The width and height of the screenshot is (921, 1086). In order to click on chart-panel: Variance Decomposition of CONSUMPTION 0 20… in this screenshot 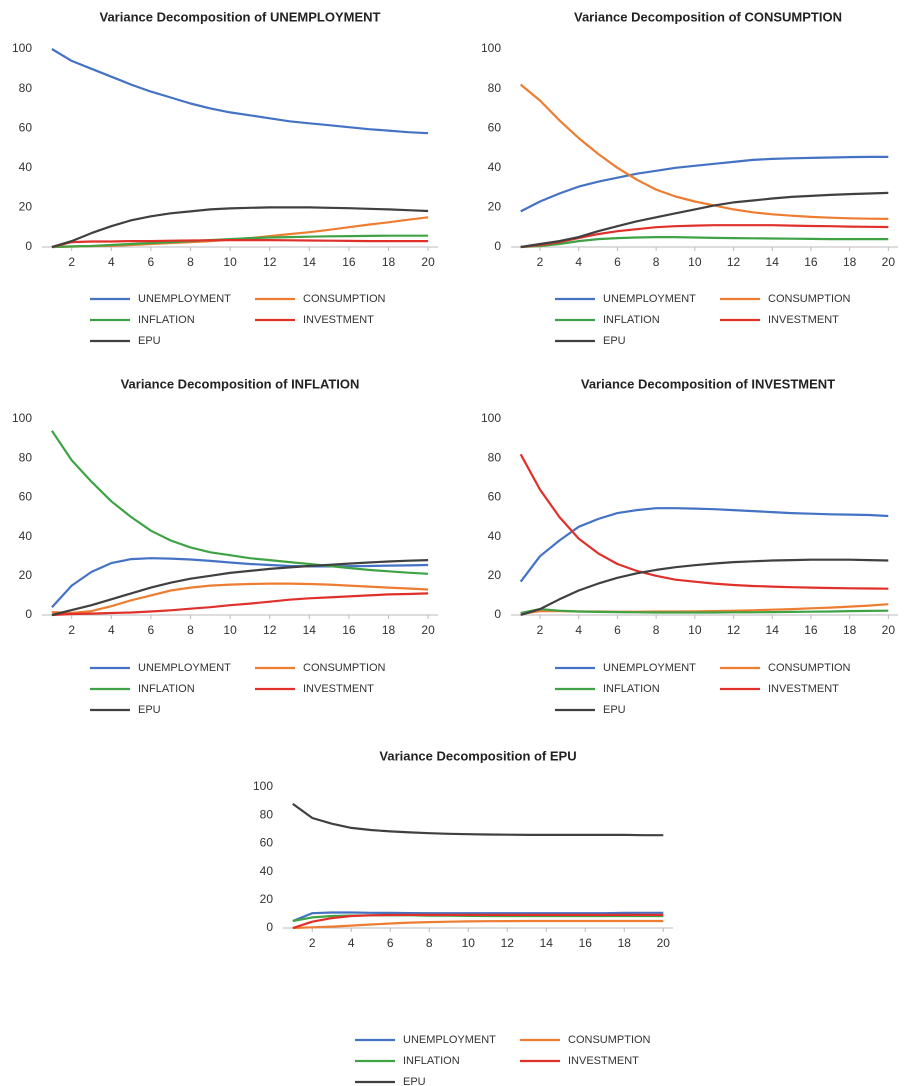, I will do `click(689, 178)`.